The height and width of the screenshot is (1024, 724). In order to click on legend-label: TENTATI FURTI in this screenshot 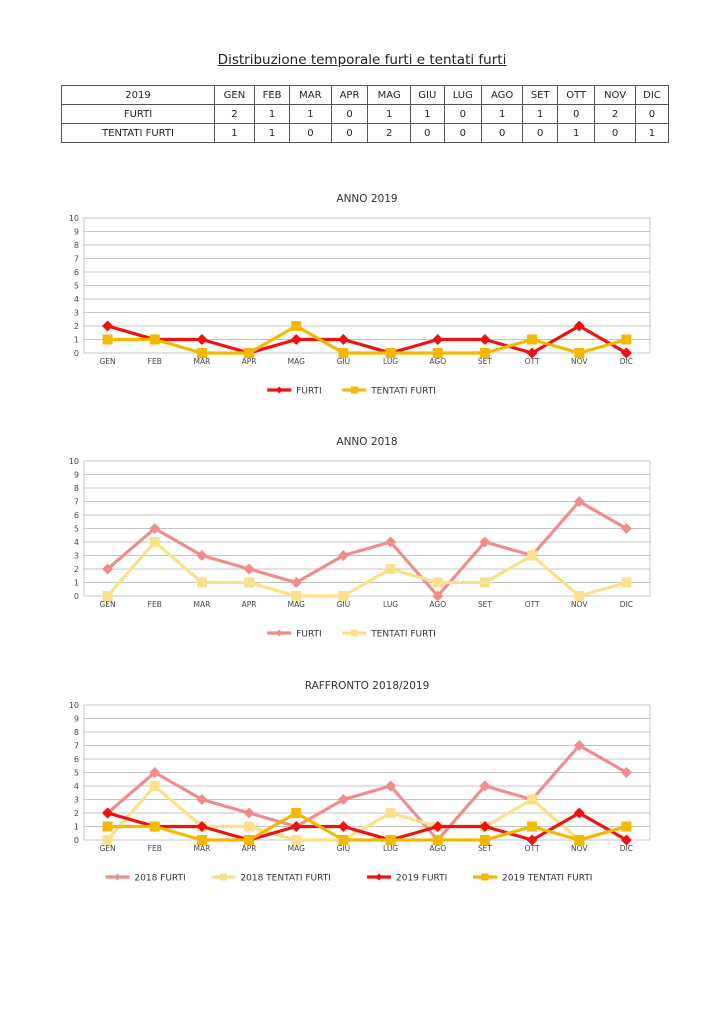, I will do `click(403, 392)`.